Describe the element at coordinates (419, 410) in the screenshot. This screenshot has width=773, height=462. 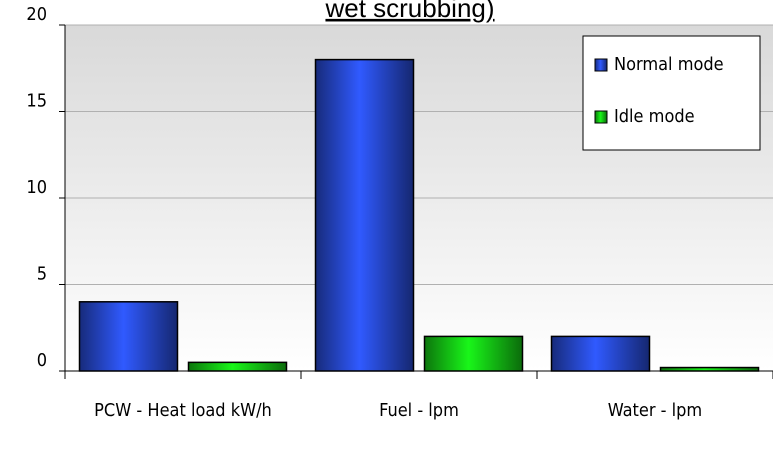
I see `x-tick-label: Fuel - lpm` at that location.